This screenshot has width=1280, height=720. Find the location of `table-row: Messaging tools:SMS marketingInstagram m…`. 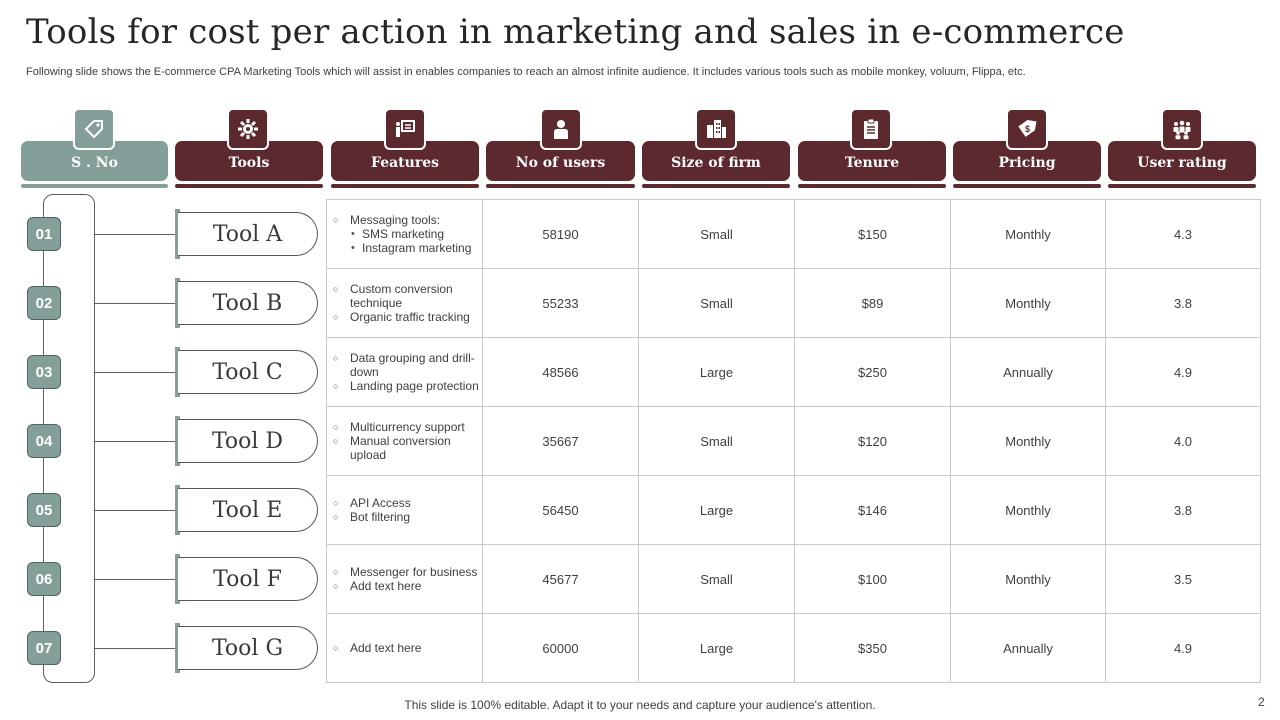

table-row: Messaging tools:SMS marketingInstagram m… is located at coordinates (793, 234).